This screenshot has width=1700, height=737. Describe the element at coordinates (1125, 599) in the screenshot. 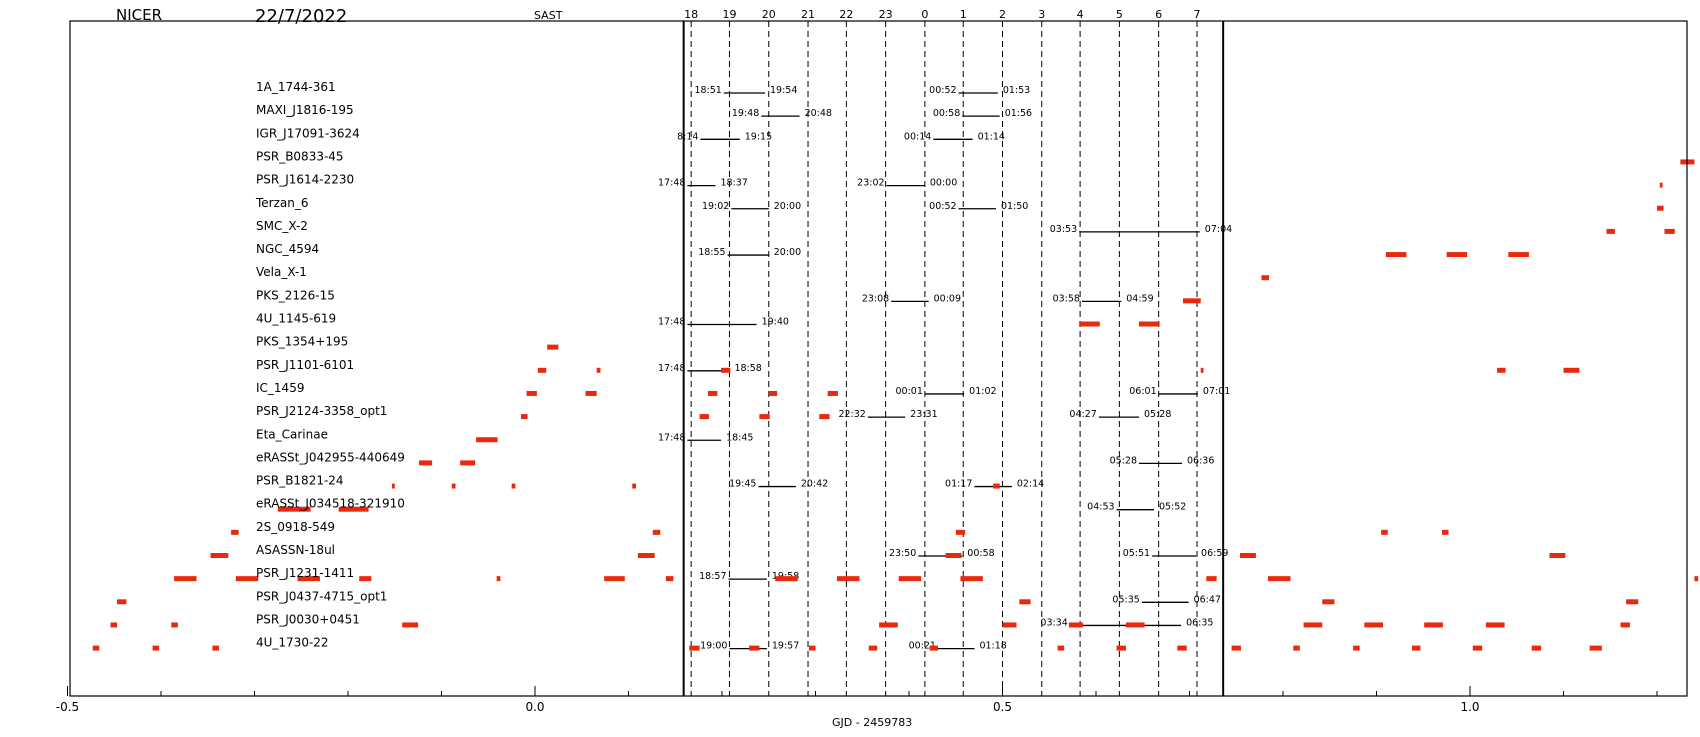

I see `window-start-time: 05:35` at that location.